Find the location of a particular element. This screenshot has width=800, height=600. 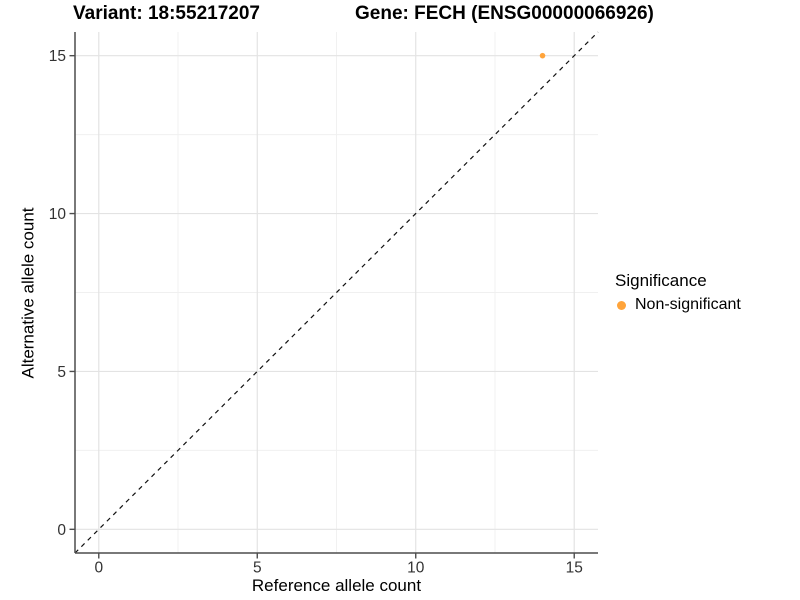

legend-entry: Non-significant is located at coordinates (678, 305).